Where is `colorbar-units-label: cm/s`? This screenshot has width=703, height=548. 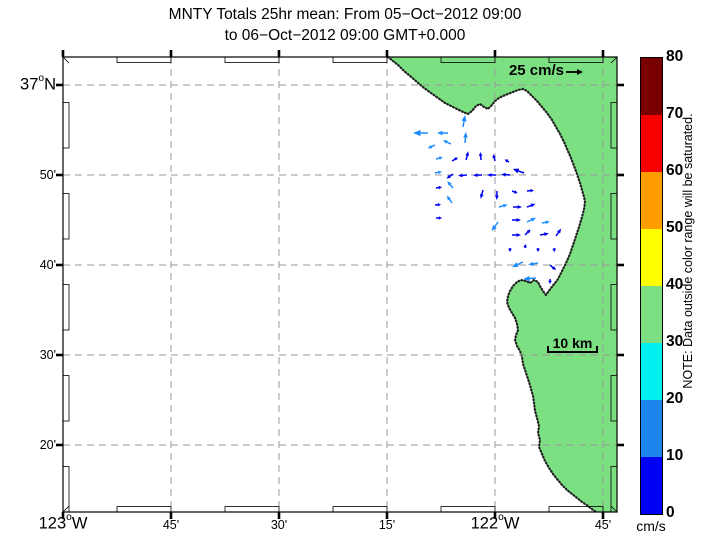
colorbar-units-label: cm/s is located at coordinates (651, 526).